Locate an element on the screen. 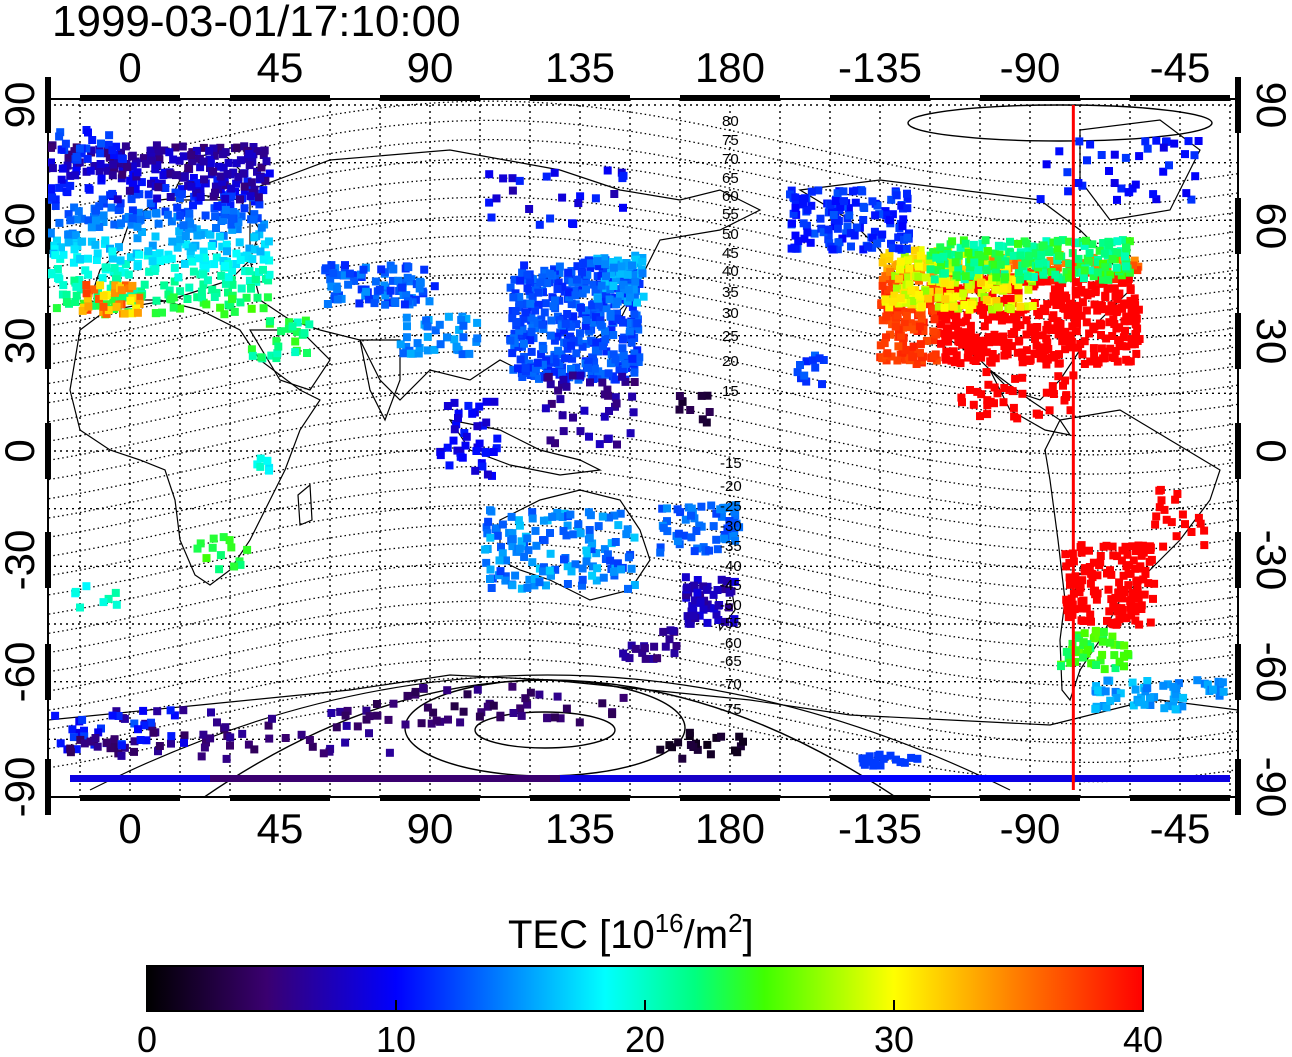 The height and width of the screenshot is (1057, 1292). bottom-border-tick is located at coordinates (1180, 798).